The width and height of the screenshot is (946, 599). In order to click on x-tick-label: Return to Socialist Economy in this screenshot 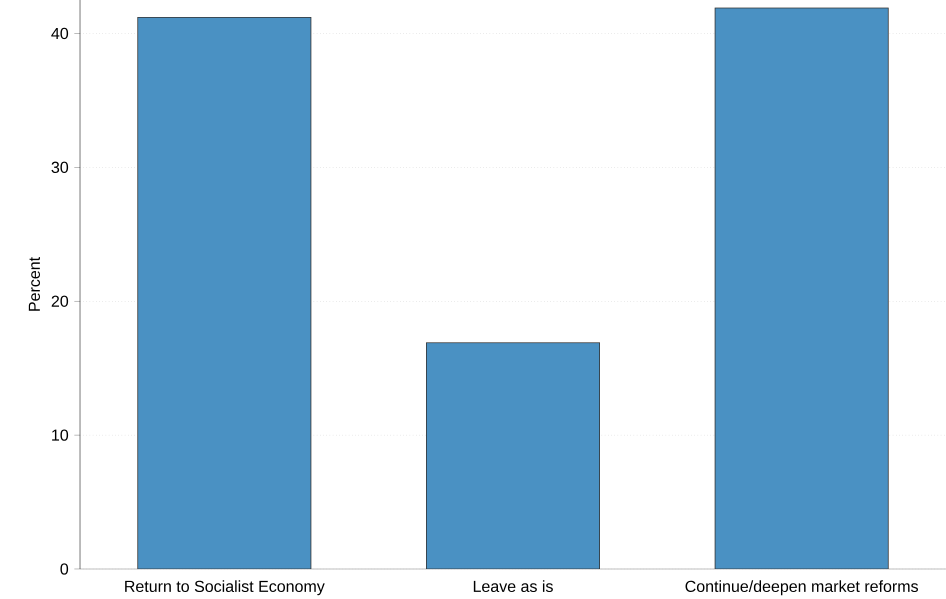, I will do `click(225, 588)`.